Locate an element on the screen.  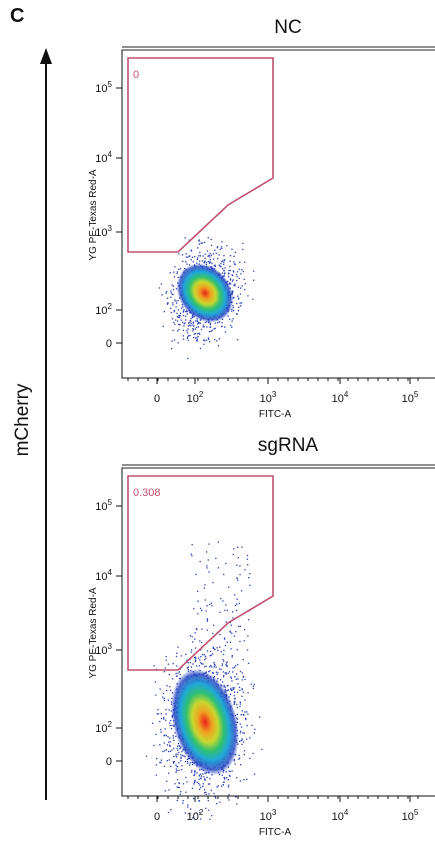
tick-base: 10 is located at coordinates (266, 817).